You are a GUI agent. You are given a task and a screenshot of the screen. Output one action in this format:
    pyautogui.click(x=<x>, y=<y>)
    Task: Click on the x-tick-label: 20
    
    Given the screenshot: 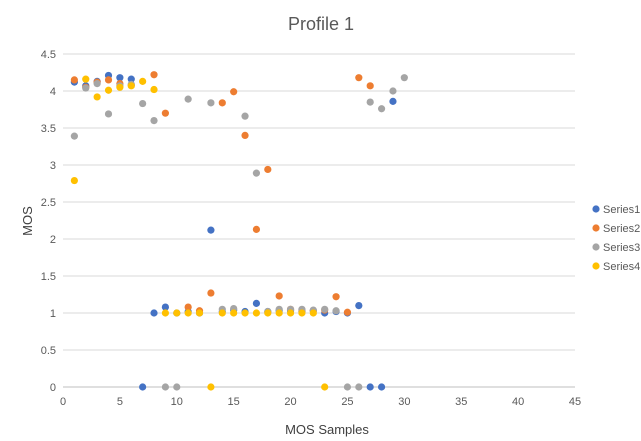 What is the action you would take?
    pyautogui.click(x=290, y=402)
    